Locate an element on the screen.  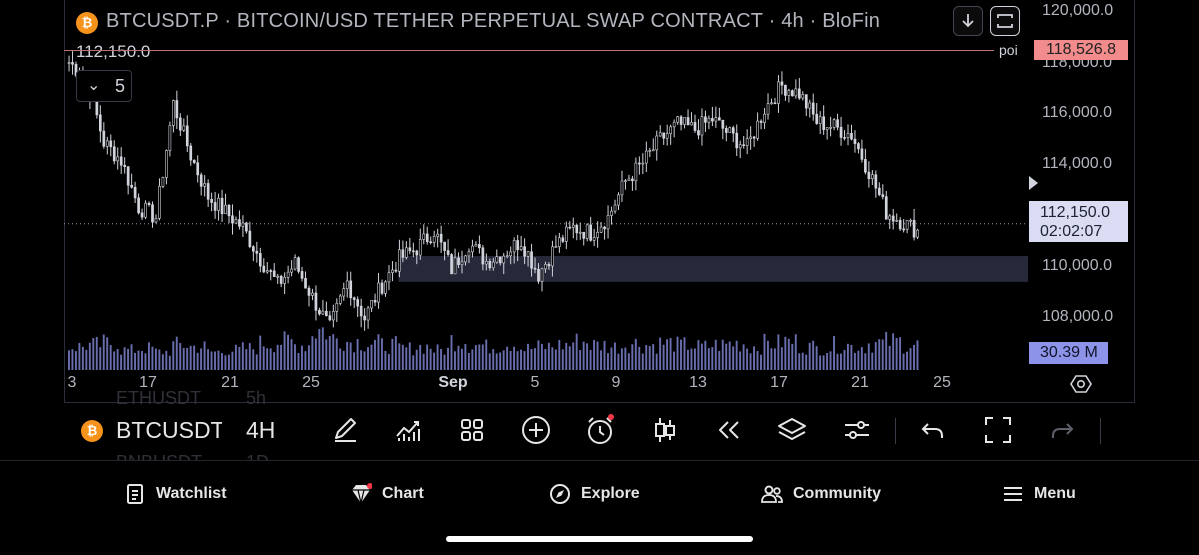
home-indicator is located at coordinates (599, 539).